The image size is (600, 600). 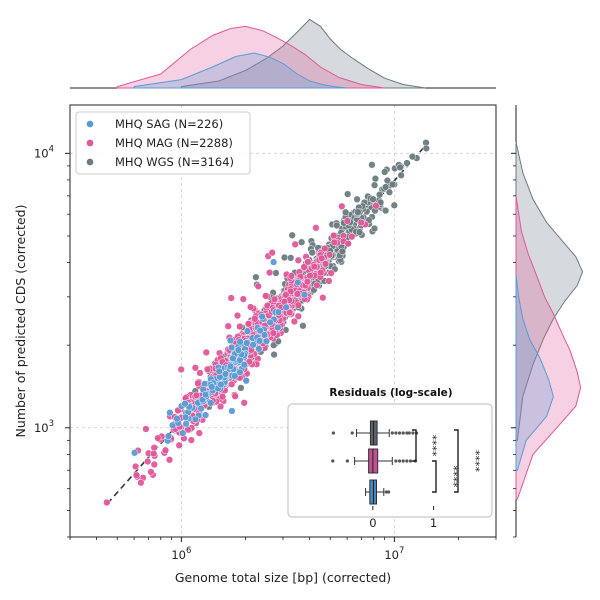 I want to click on legend-label: MHQ MAG (N=2288), so click(x=174, y=143).